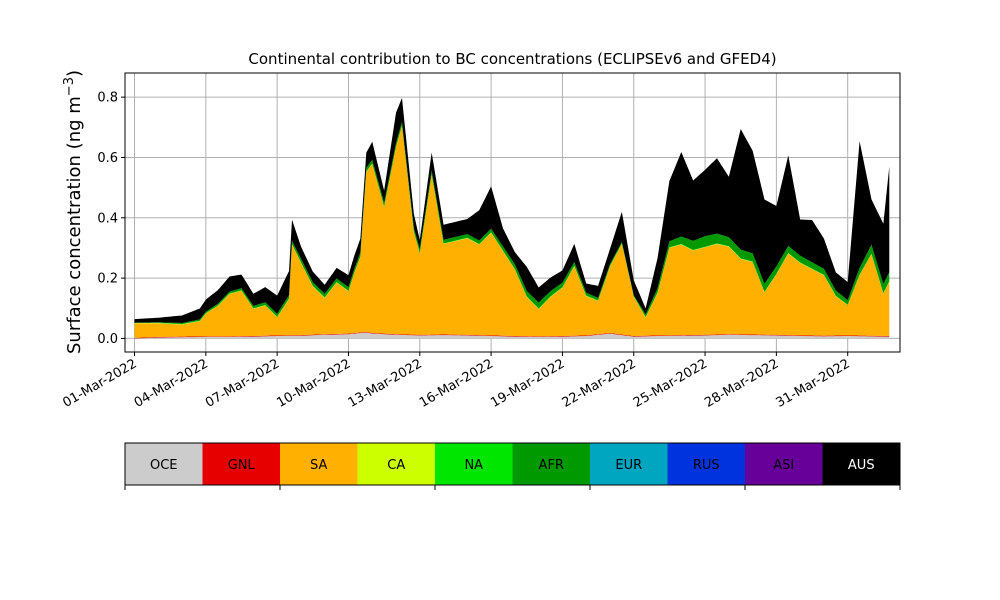 The image size is (1000, 600). What do you see at coordinates (107, 339) in the screenshot?
I see `y-tick-label: 0.0` at bounding box center [107, 339].